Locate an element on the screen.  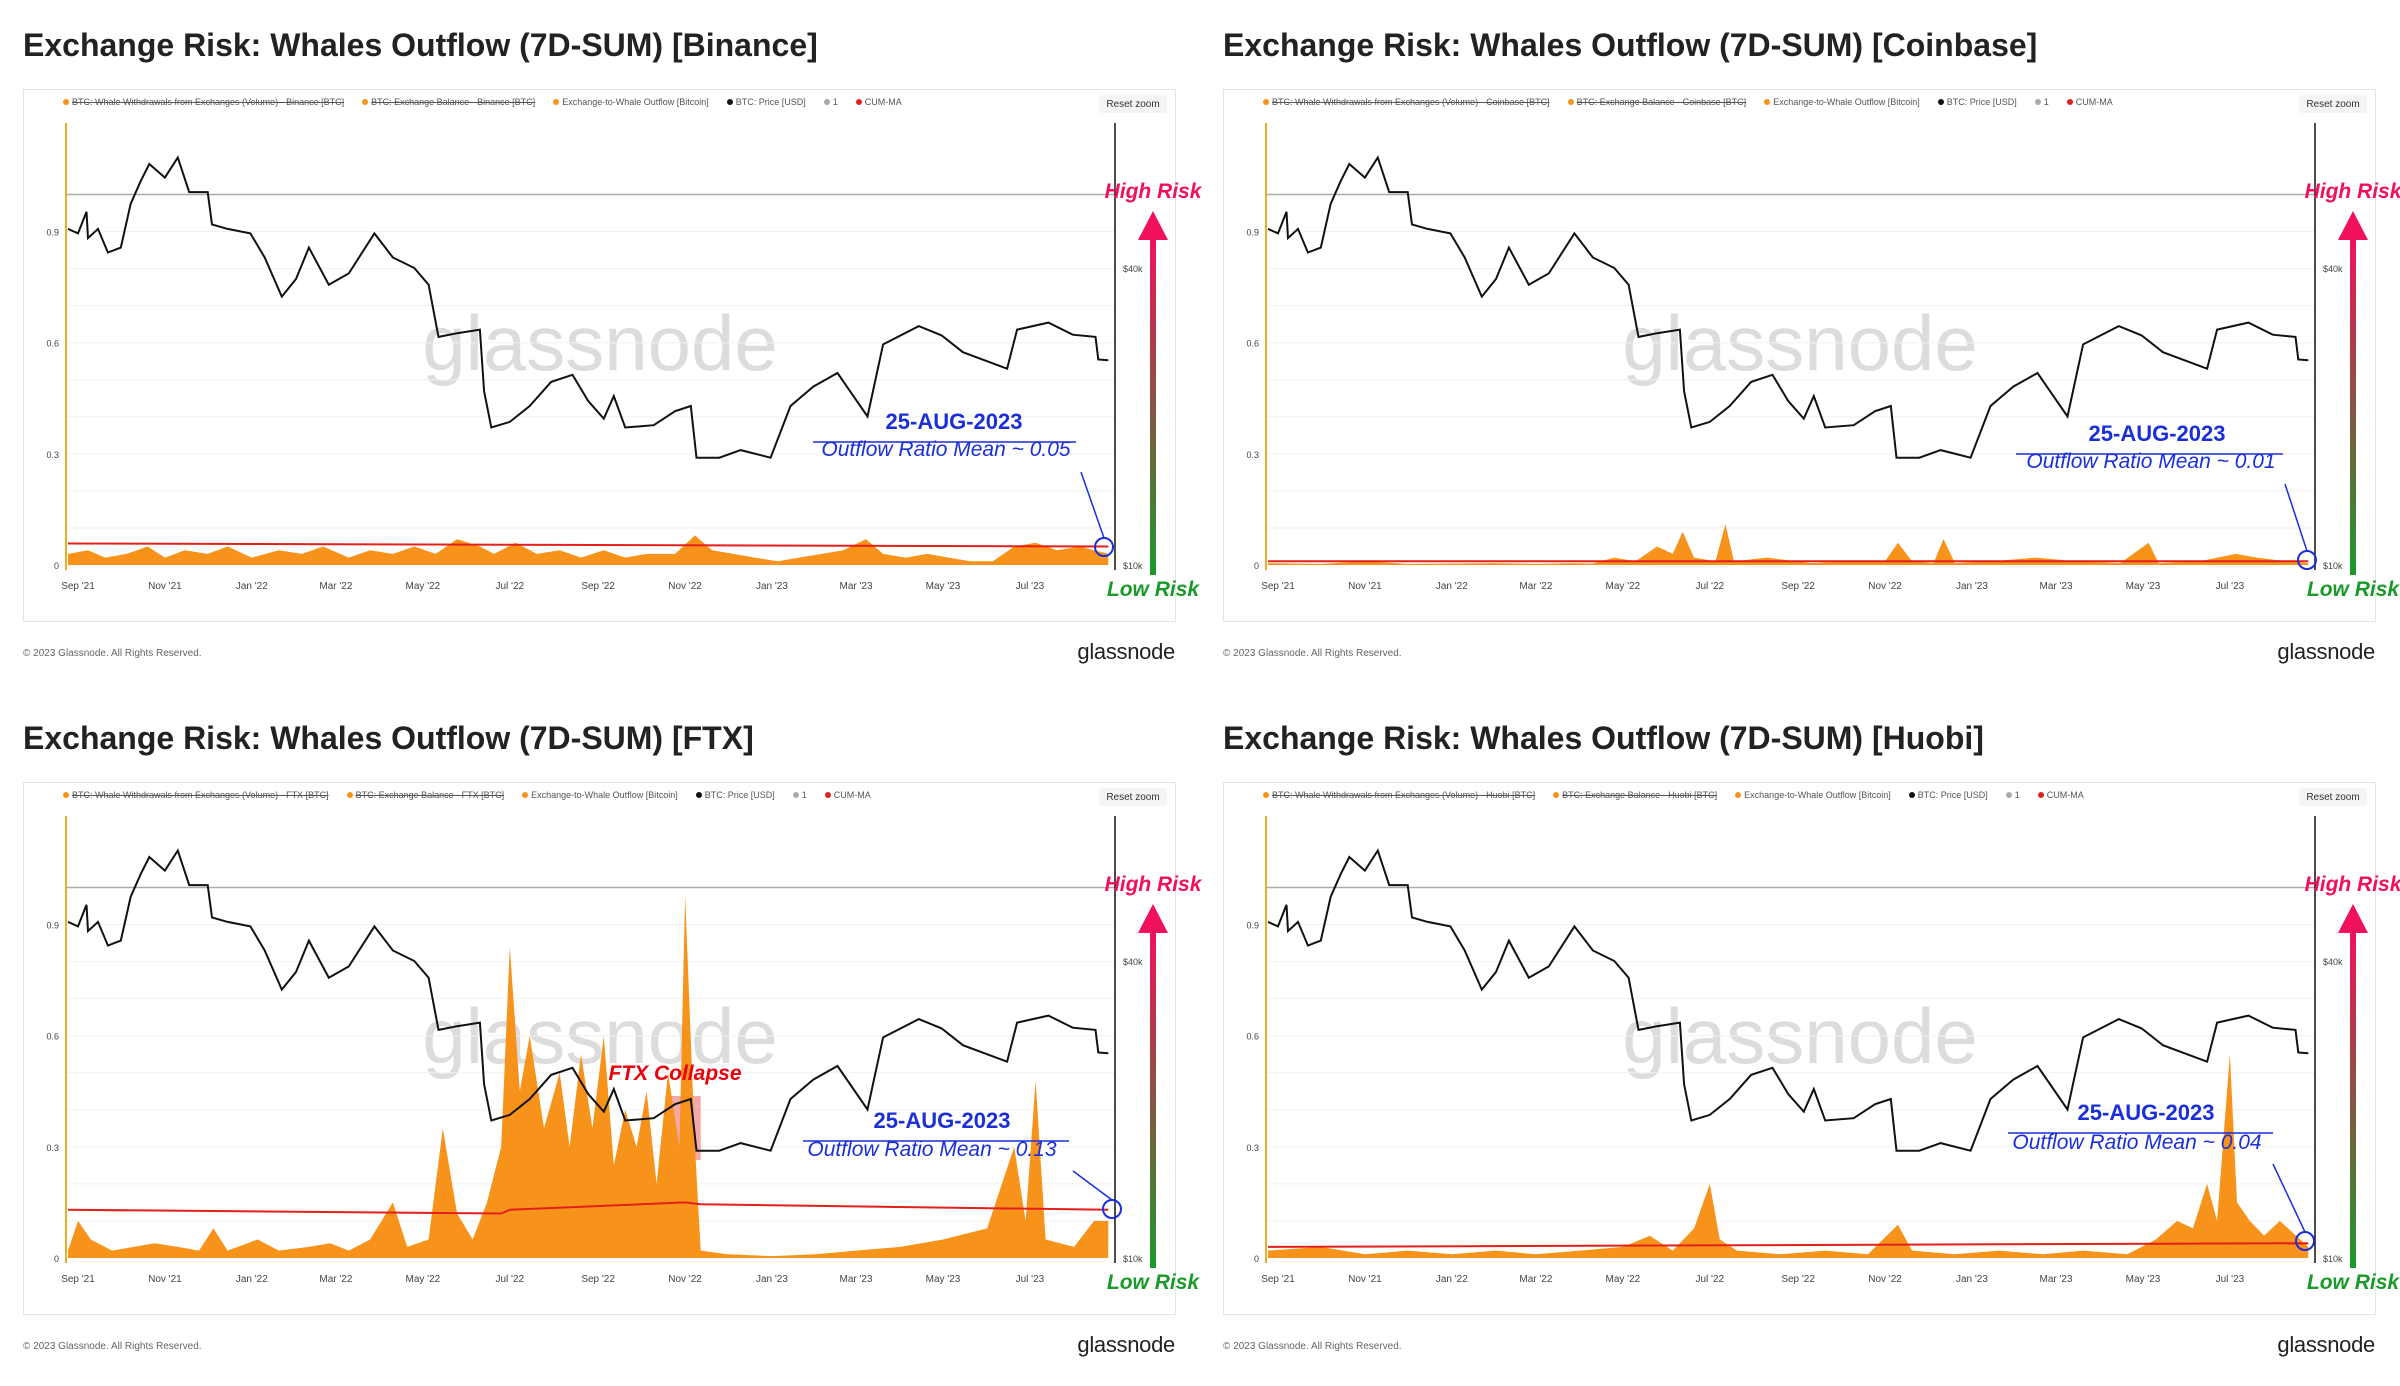
legend-exchange-balance: BTC: Exchange Balance - Huobi [BTC] is located at coordinates (1635, 795).